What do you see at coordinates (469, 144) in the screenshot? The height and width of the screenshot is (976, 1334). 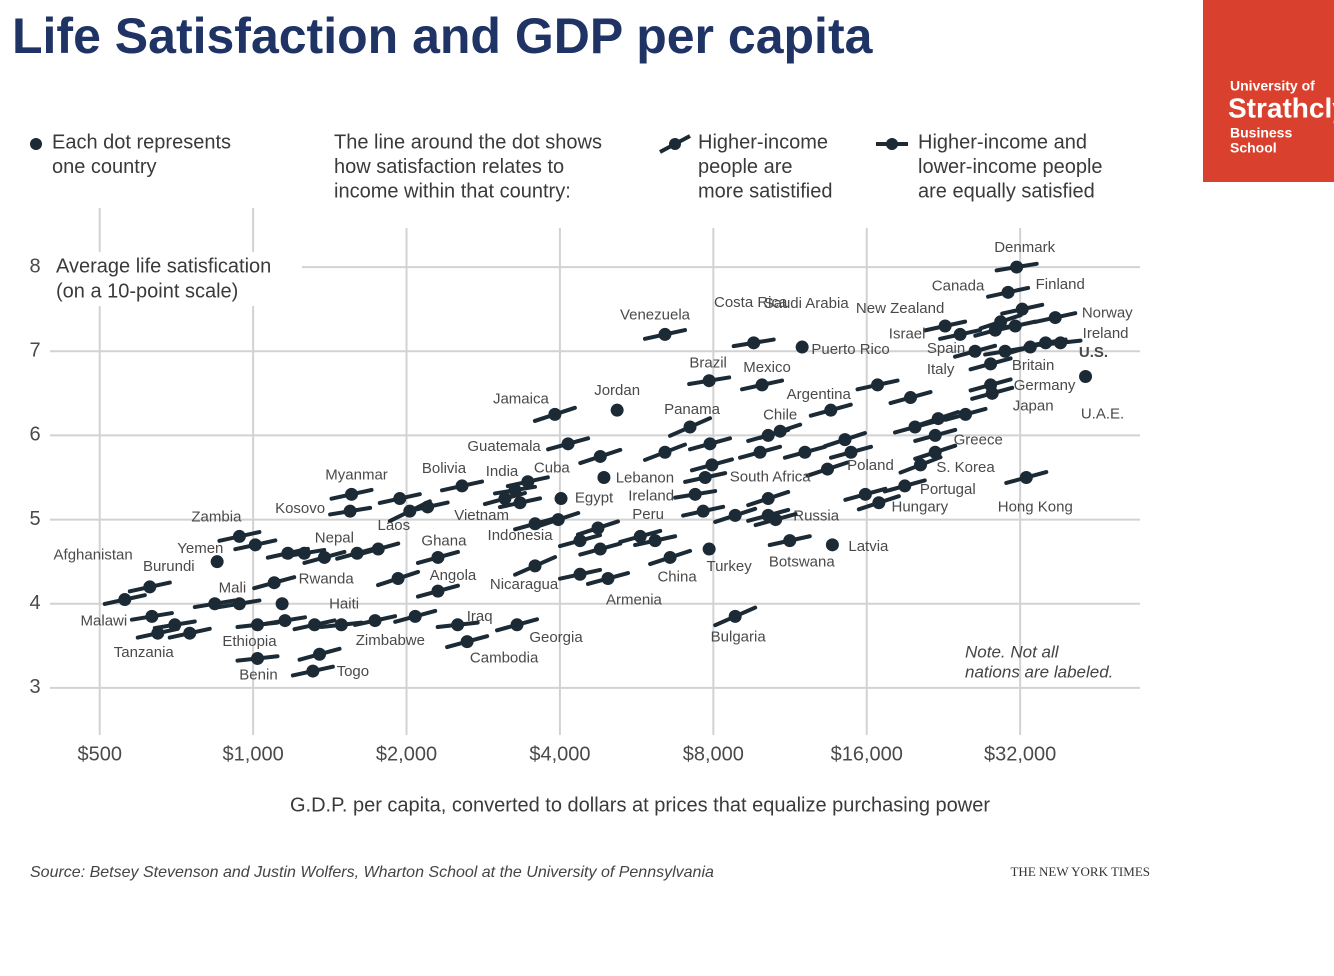 I see `legend` at bounding box center [469, 144].